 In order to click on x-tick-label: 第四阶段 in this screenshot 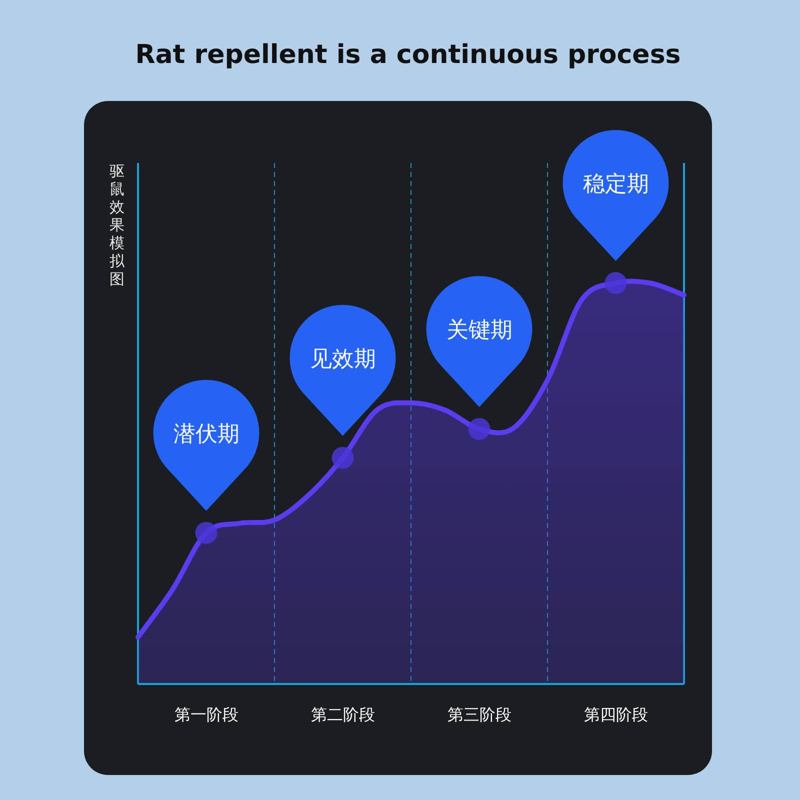, I will do `click(616, 714)`.